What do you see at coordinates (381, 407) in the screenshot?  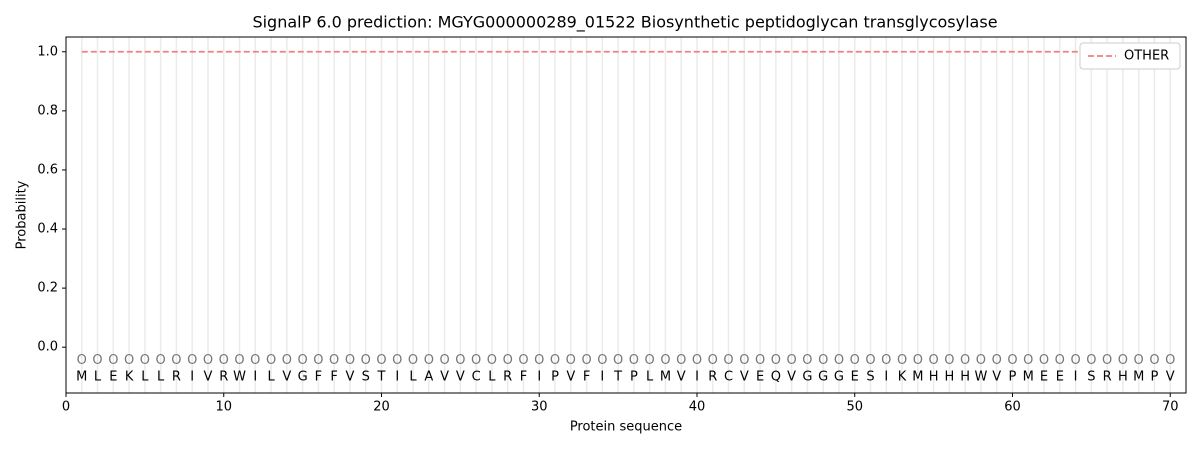 I see `x-tick-label: 20` at bounding box center [381, 407].